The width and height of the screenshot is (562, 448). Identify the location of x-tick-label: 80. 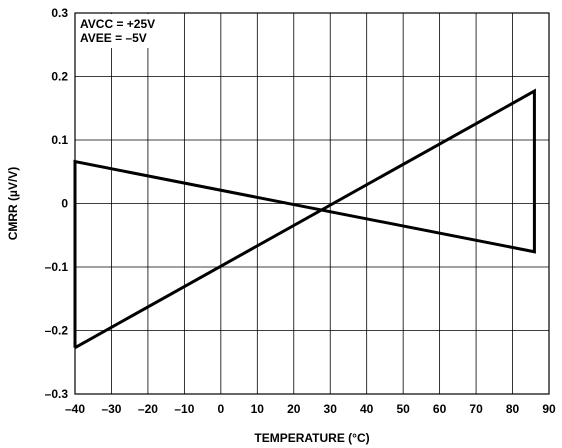
(513, 409).